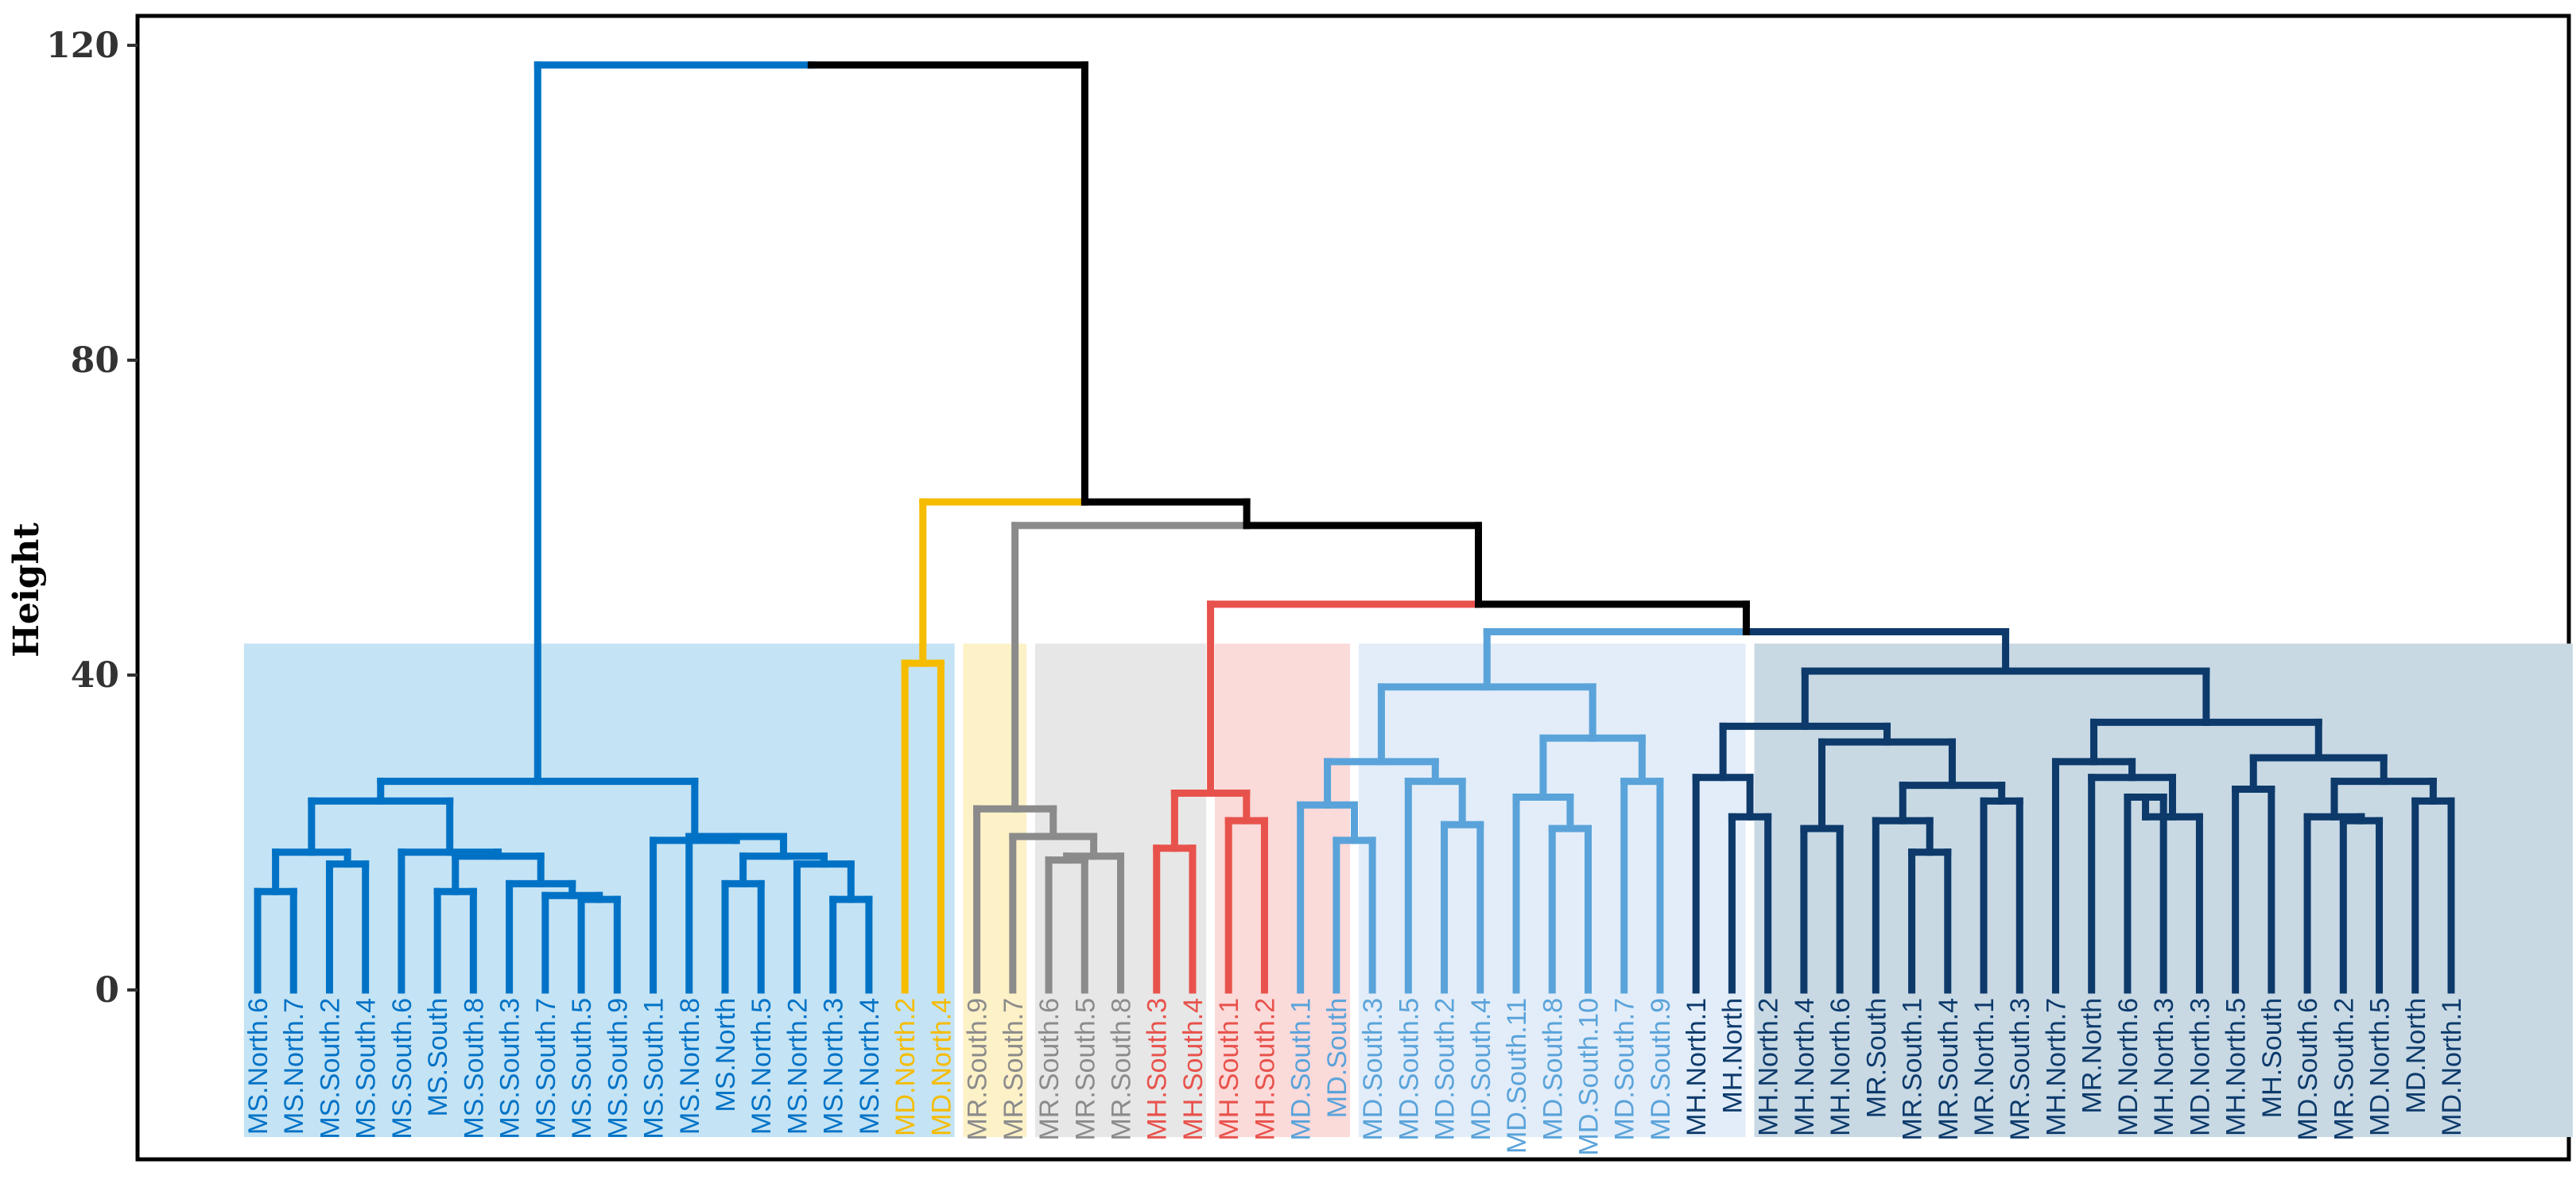 This screenshot has height=1180, width=2576. I want to click on leaf-label: MD.South.9, so click(1661, 1069).